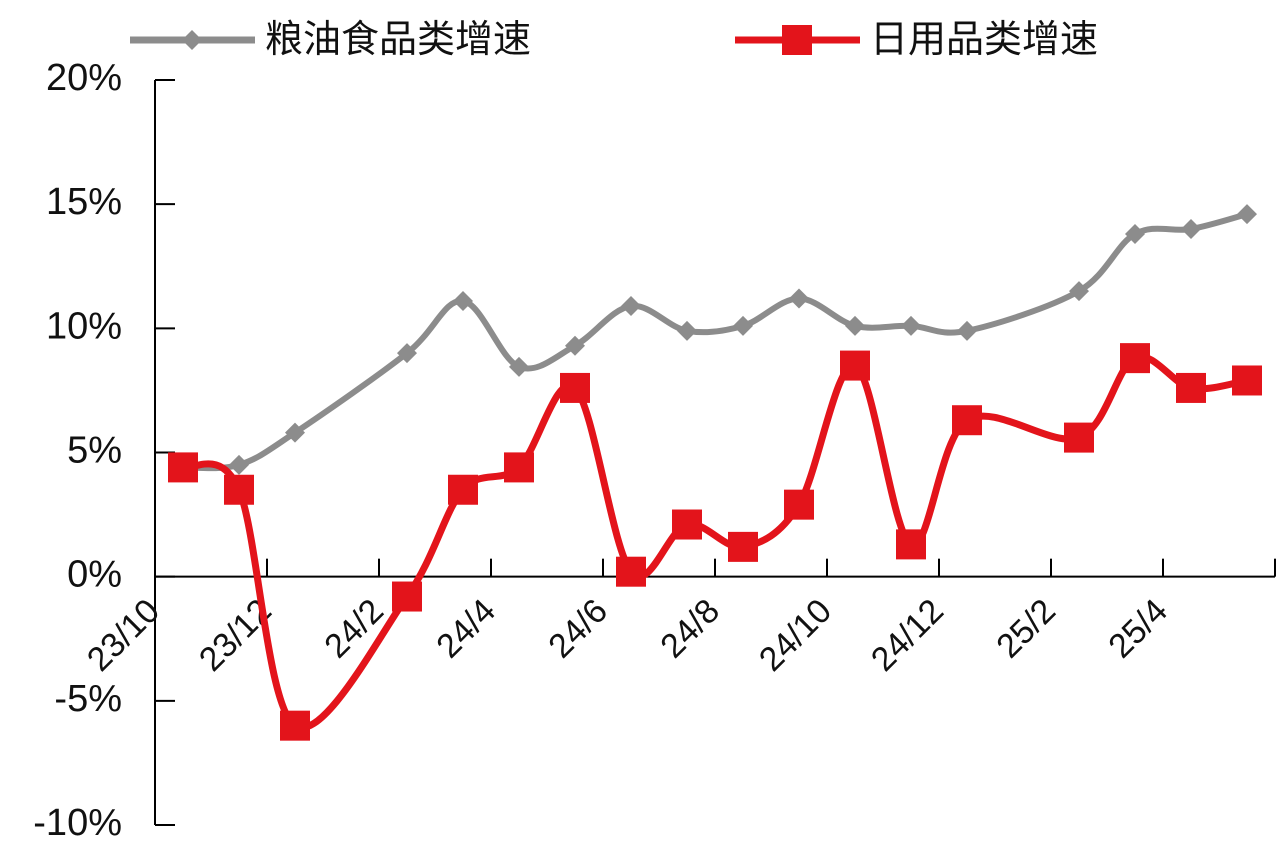 Image resolution: width=1287 pixels, height=861 pixels. I want to click on legend-label: 粮油食品类增速, so click(398, 40).